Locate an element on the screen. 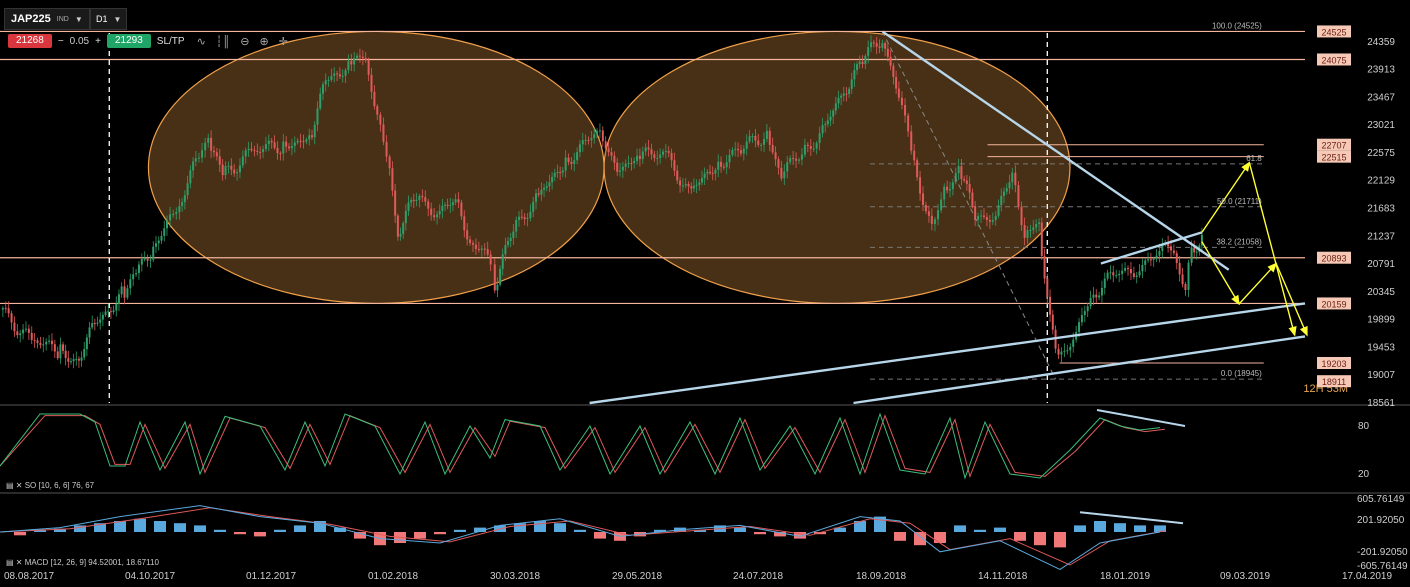 This screenshot has height=587, width=1410. crosshair-icon: ✛ is located at coordinates (283, 41).